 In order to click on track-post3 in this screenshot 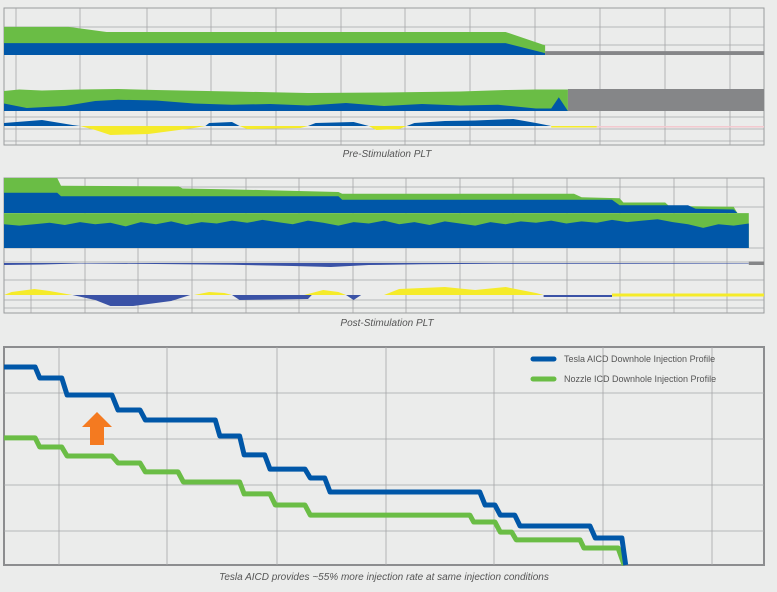, I will do `click(384, 264)`.